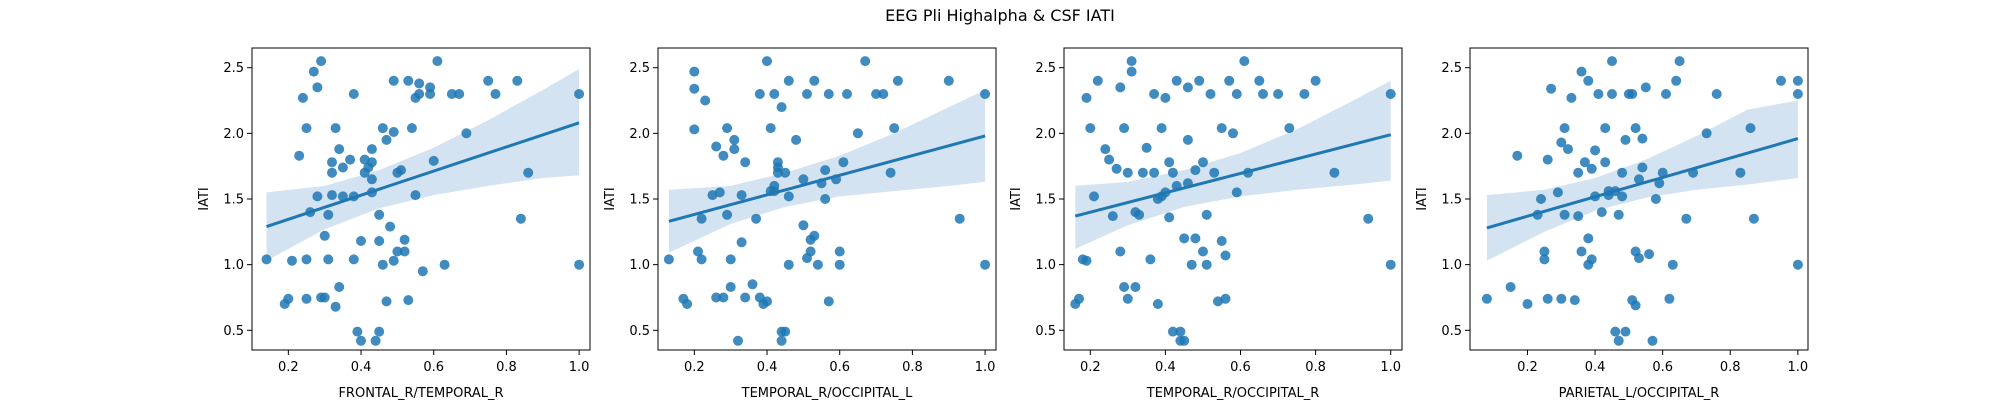  Describe the element at coordinates (1798, 367) in the screenshot. I see `x-tick-label: 1.0` at that location.